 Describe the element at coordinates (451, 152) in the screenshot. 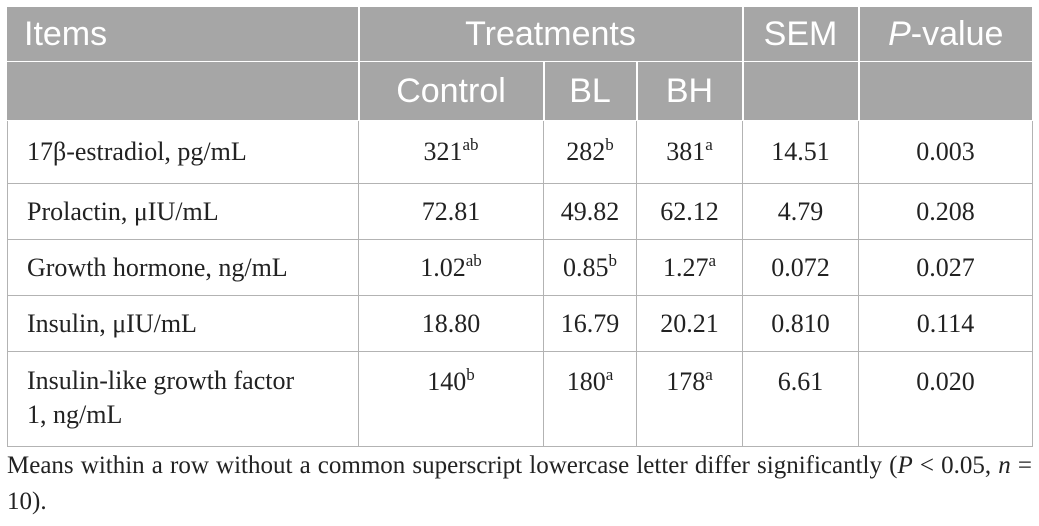

I see `cell-control: 321ab` at that location.